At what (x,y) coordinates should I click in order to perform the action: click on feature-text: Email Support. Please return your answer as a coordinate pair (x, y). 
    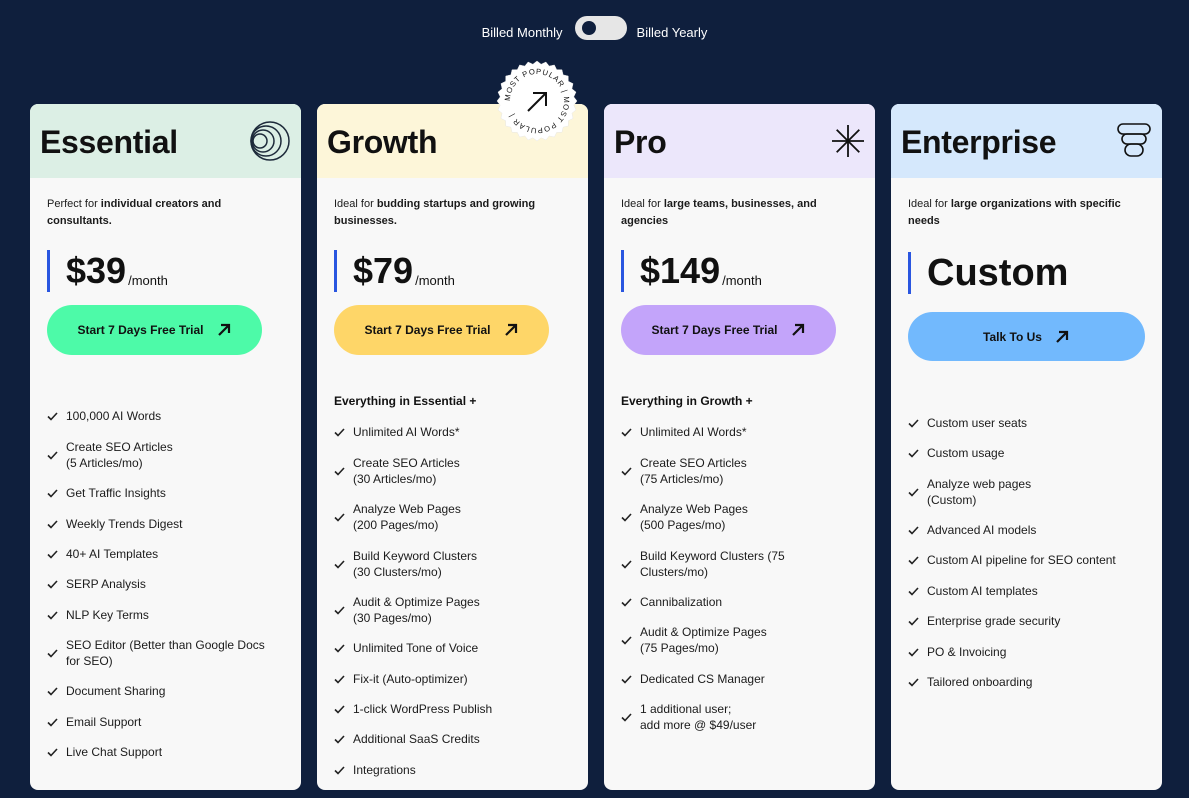
    Looking at the image, I should click on (104, 722).